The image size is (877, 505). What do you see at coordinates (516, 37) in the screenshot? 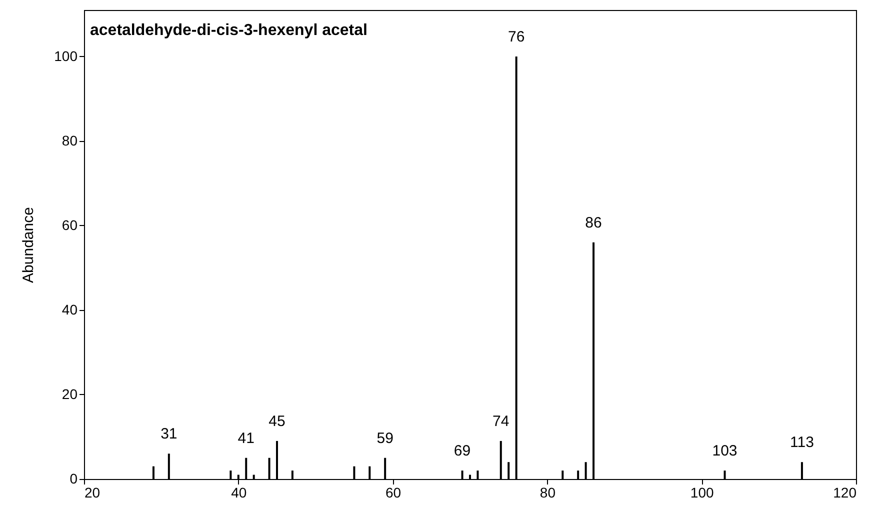
I see `annotation: 76` at bounding box center [516, 37].